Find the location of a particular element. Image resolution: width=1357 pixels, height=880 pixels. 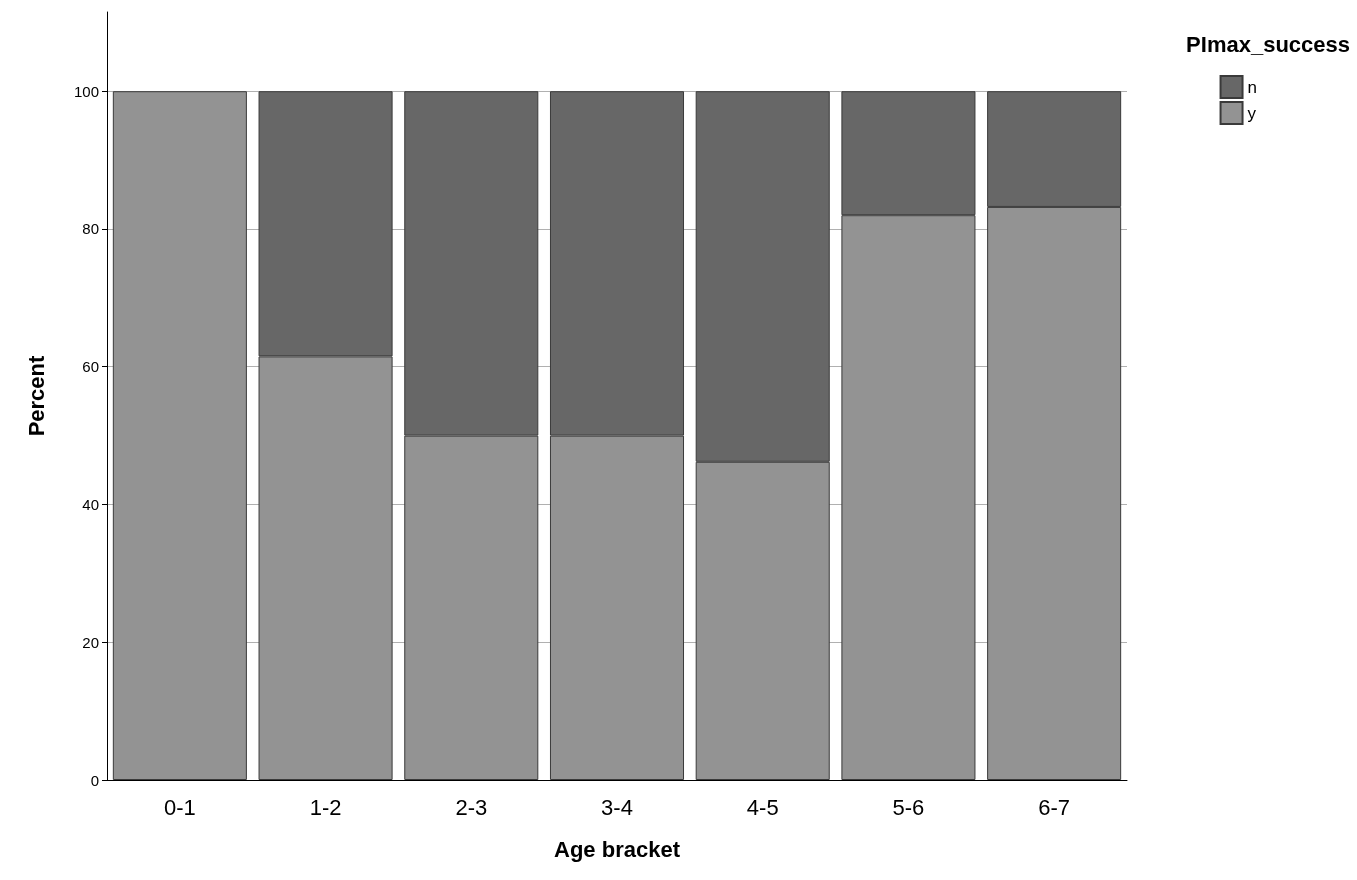

y-tick-label: 40 is located at coordinates (90, 504).